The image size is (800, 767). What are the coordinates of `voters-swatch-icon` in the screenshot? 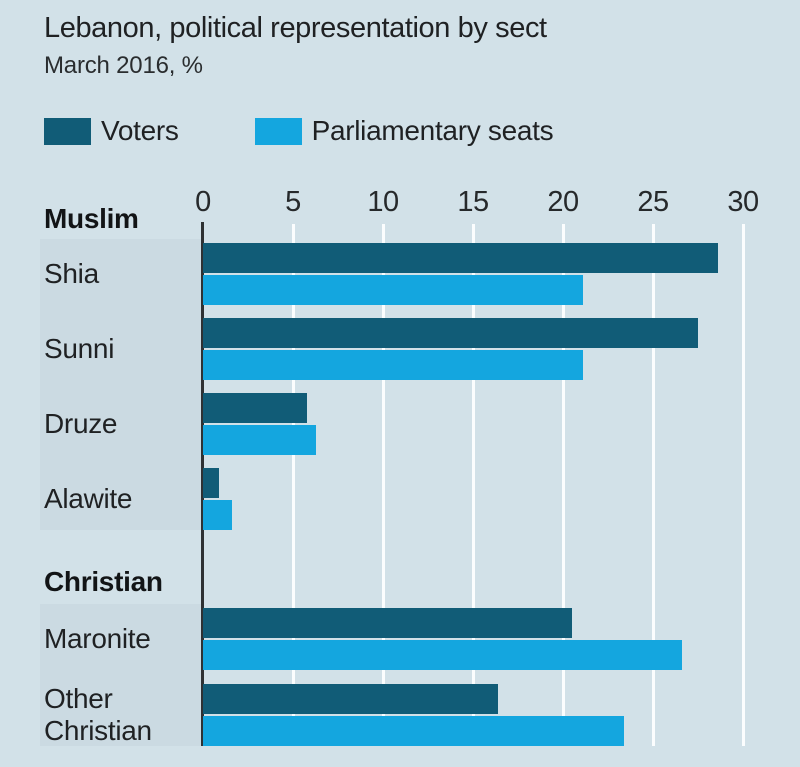 It's located at (67, 131).